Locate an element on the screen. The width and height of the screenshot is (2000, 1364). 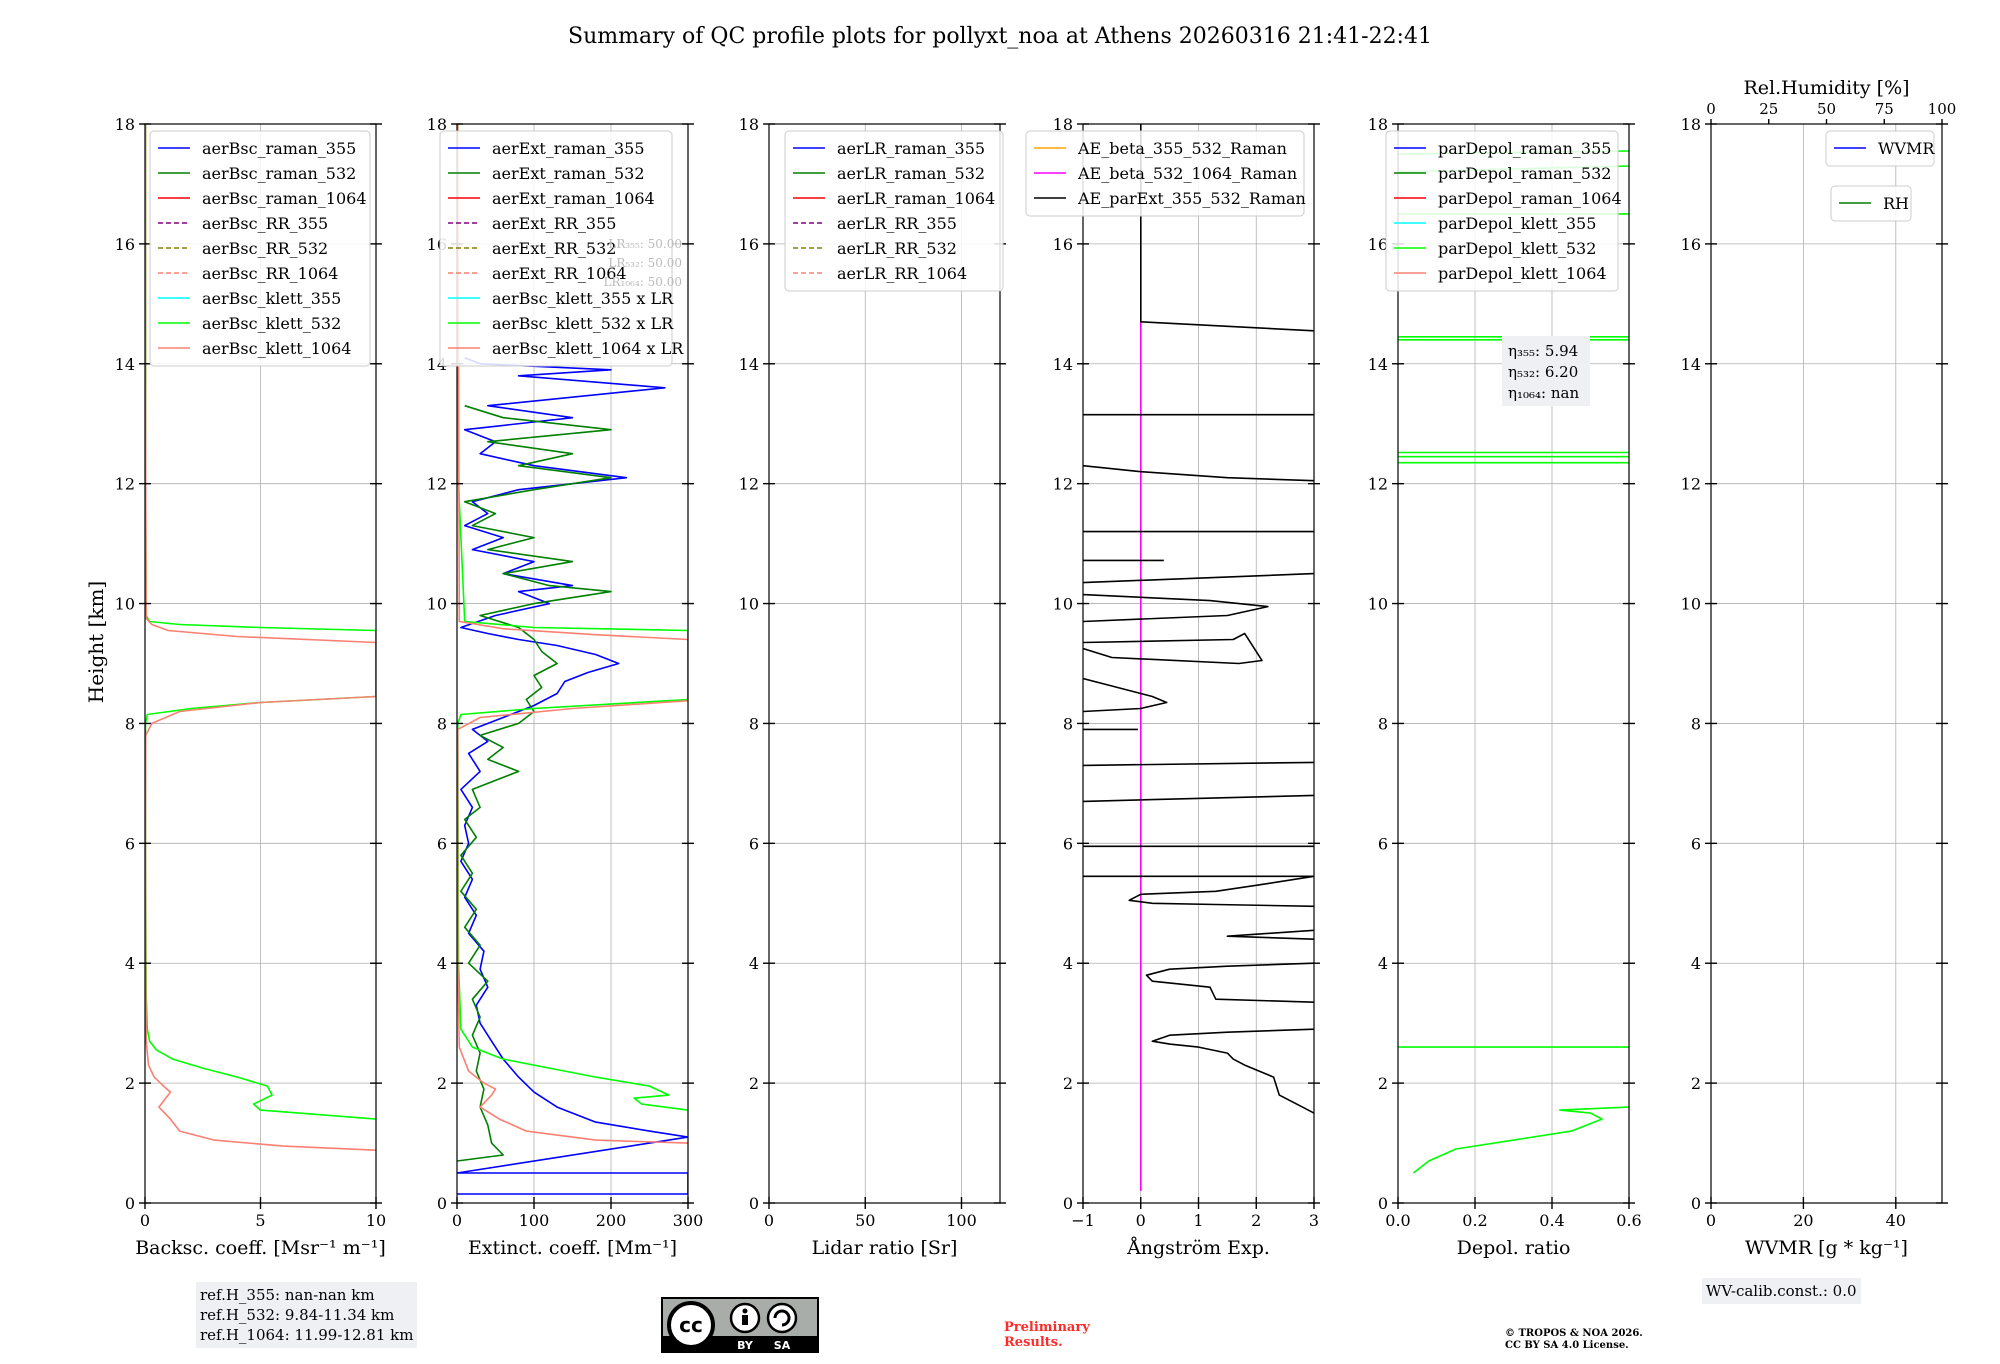
legend-label: aerBsc_klett_355 is located at coordinates (271, 298).